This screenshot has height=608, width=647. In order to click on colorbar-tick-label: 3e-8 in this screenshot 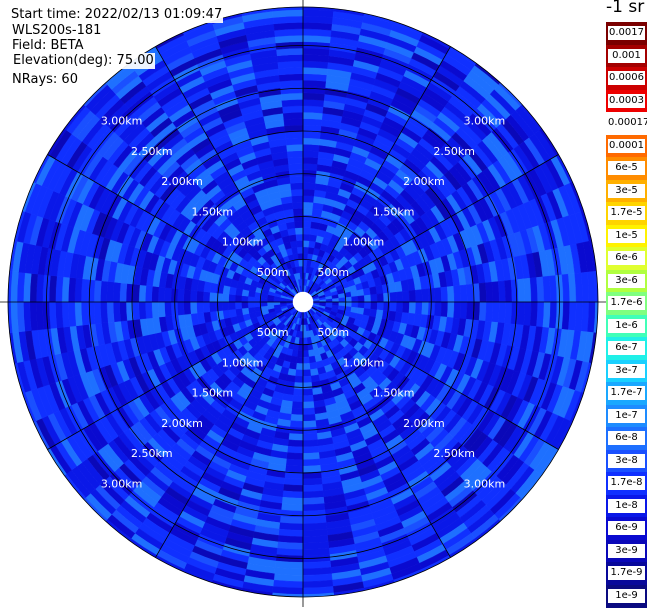, I will do `click(626, 460)`.